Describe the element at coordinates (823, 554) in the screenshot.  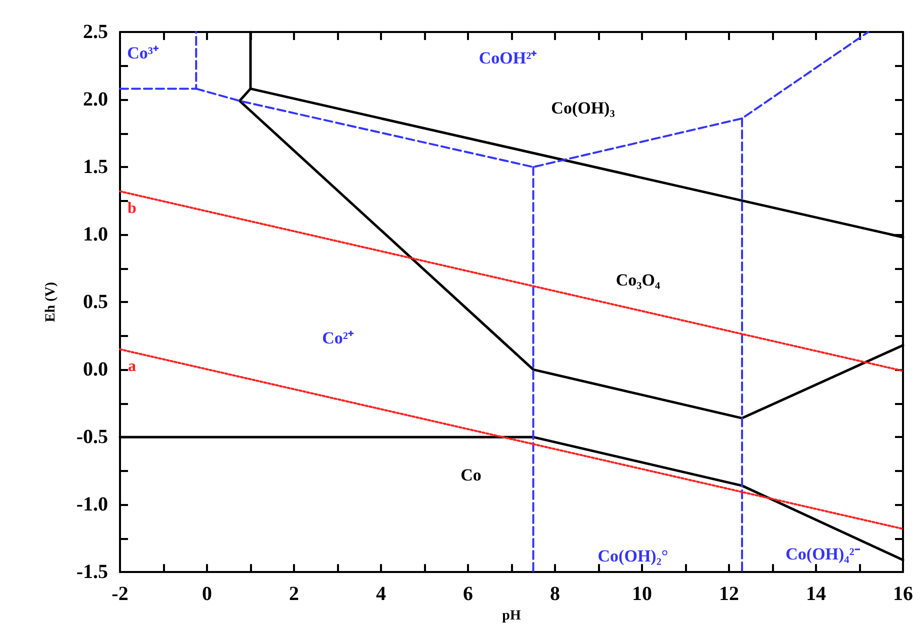
I see `annotation: Co(OH)₄²⁻` at that location.